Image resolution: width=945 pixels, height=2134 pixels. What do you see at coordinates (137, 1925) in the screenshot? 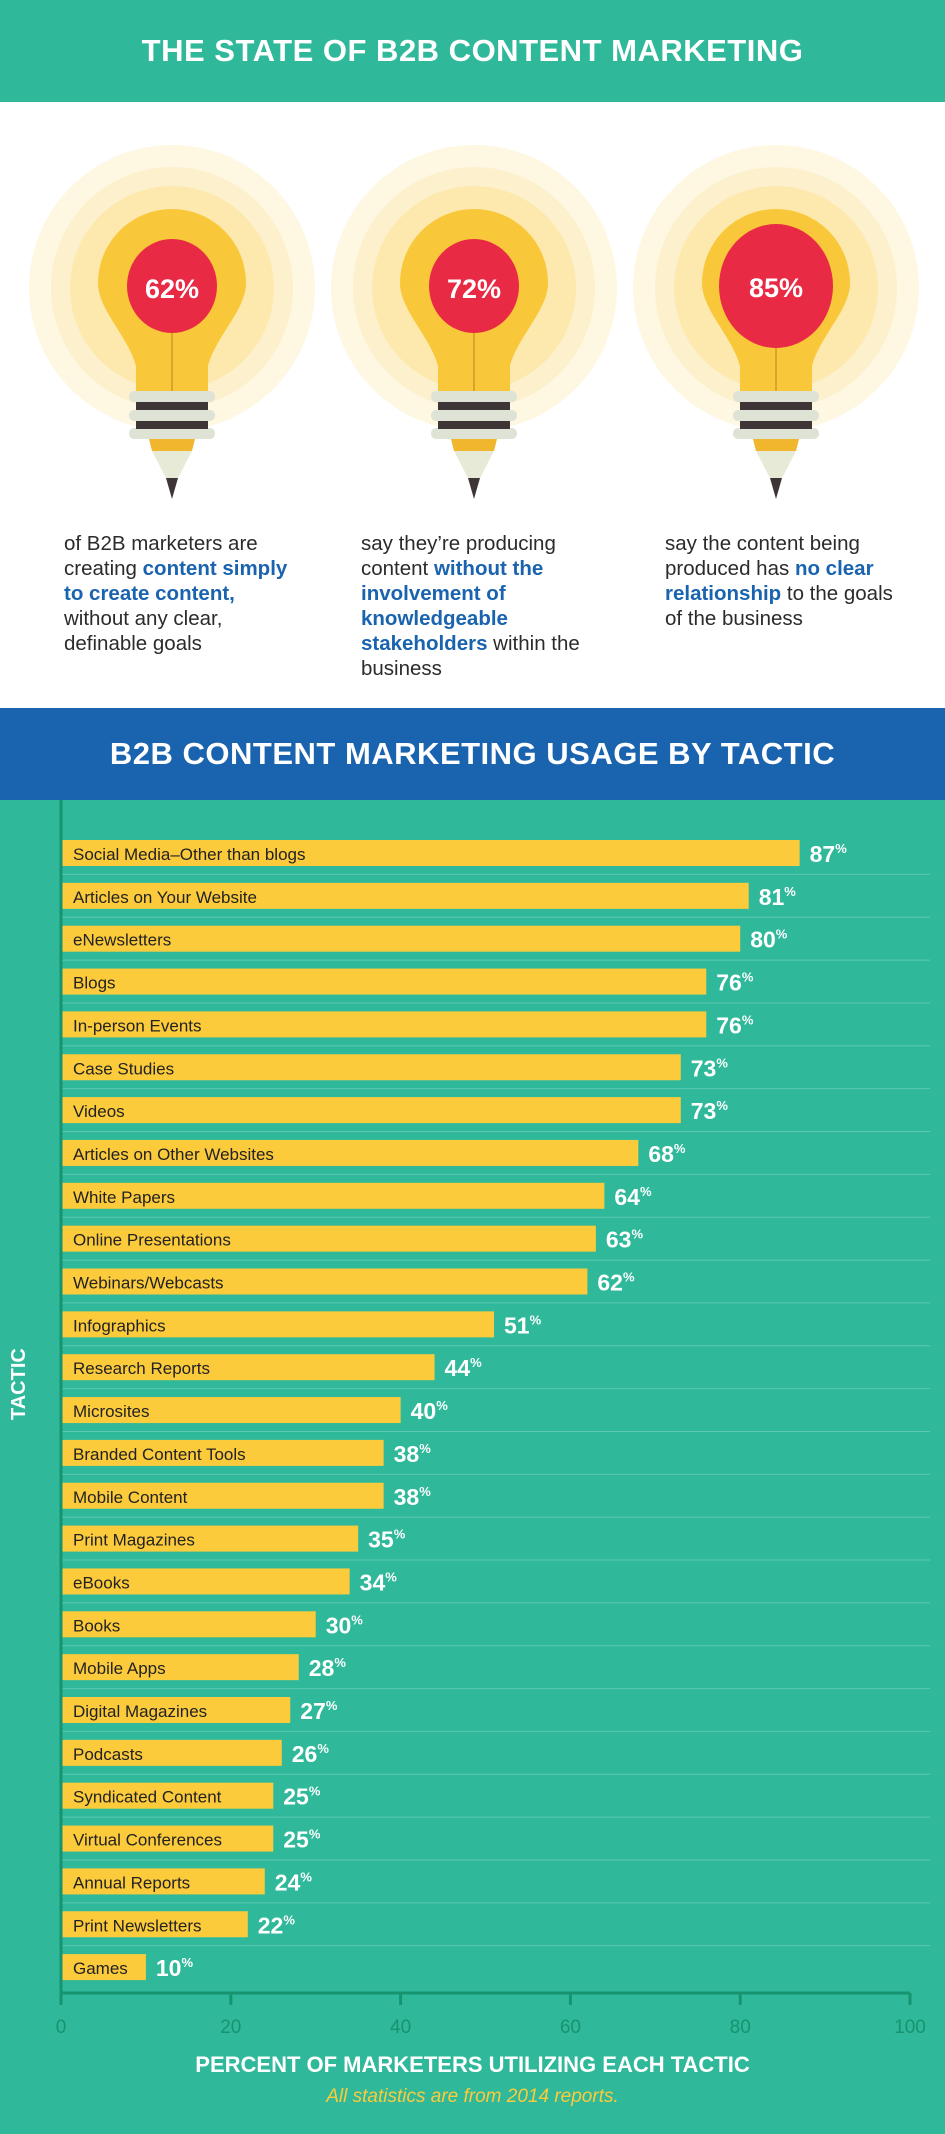
I see `bar-category-label: Print Newsletters` at bounding box center [137, 1925].